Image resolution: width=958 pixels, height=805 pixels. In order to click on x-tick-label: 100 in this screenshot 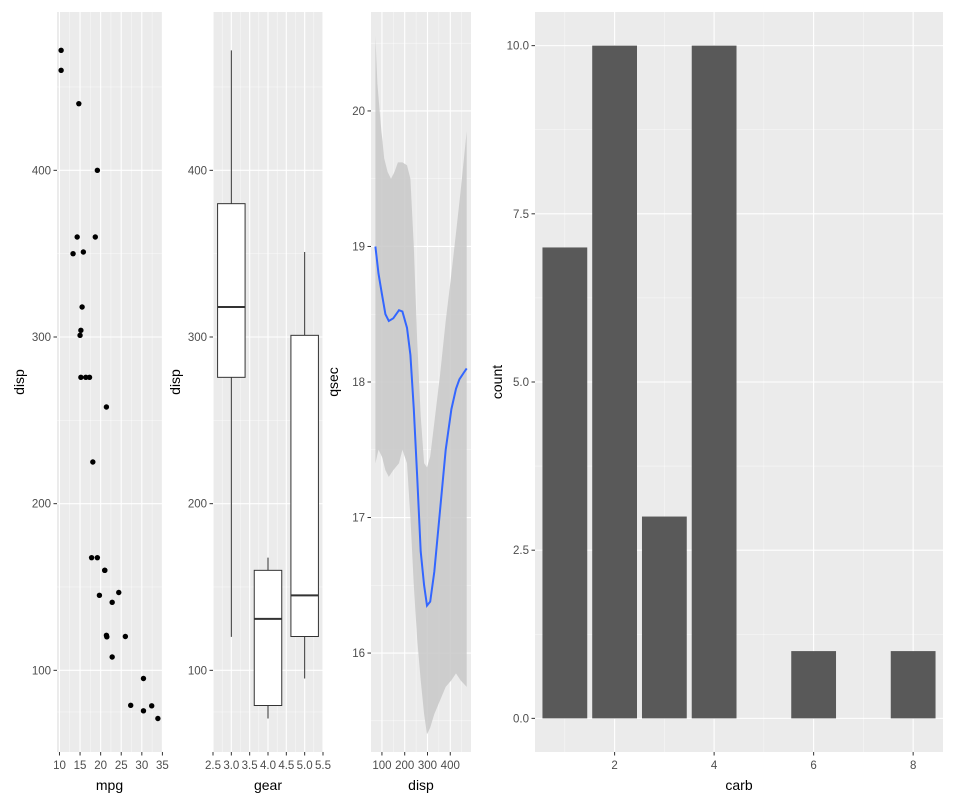, I will do `click(381, 766)`.